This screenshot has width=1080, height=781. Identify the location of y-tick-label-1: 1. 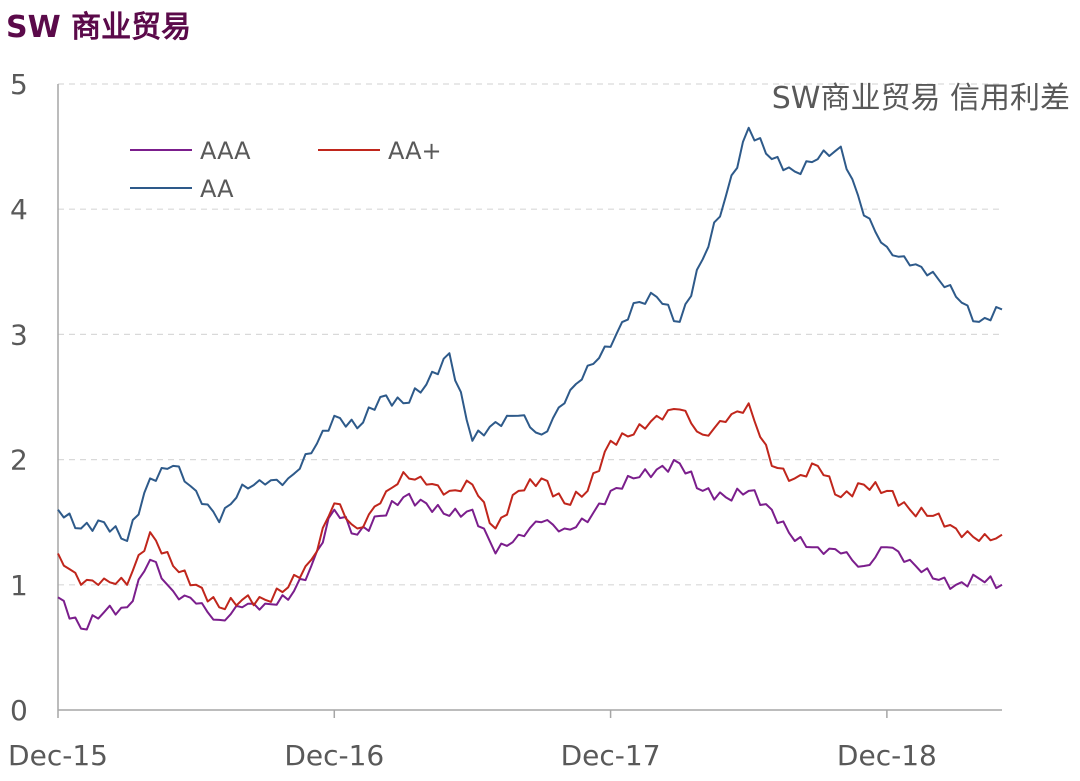
(19, 585).